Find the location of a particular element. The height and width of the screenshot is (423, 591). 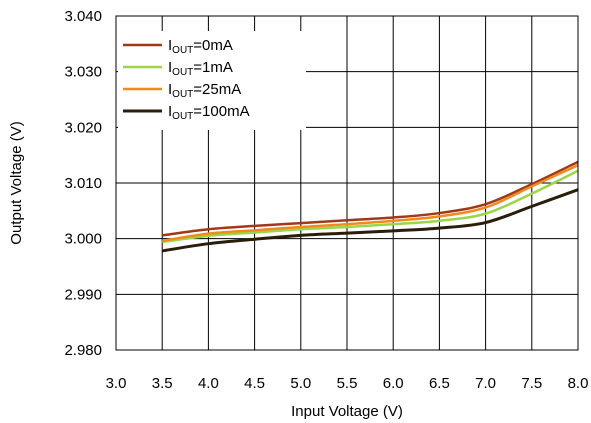

y-tick-label: 2.980 is located at coordinates (83, 350).